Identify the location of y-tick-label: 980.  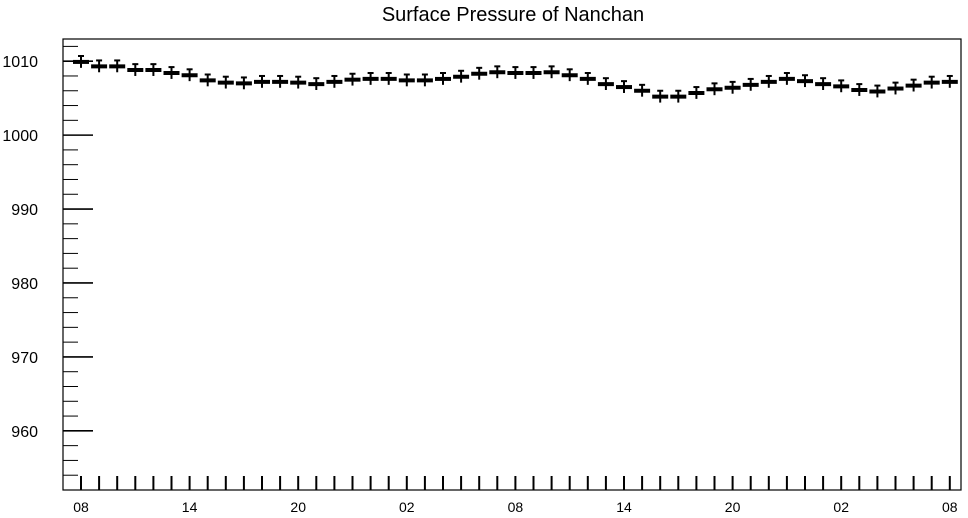
(24, 284).